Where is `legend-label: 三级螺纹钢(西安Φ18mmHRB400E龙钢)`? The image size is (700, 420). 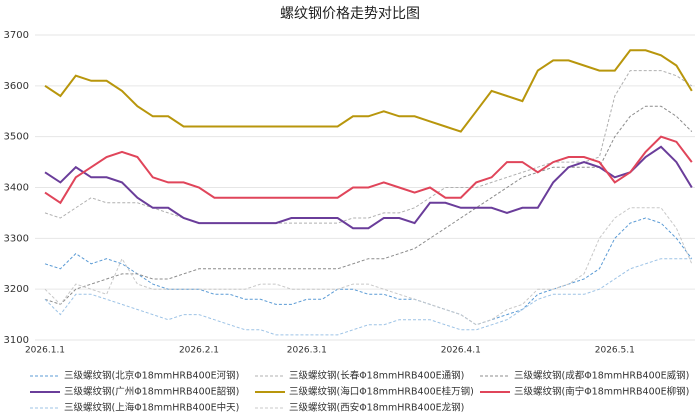 legend-label: 三级螺纹钢(西安Φ18mmHRB400E龙钢) is located at coordinates (376, 408).